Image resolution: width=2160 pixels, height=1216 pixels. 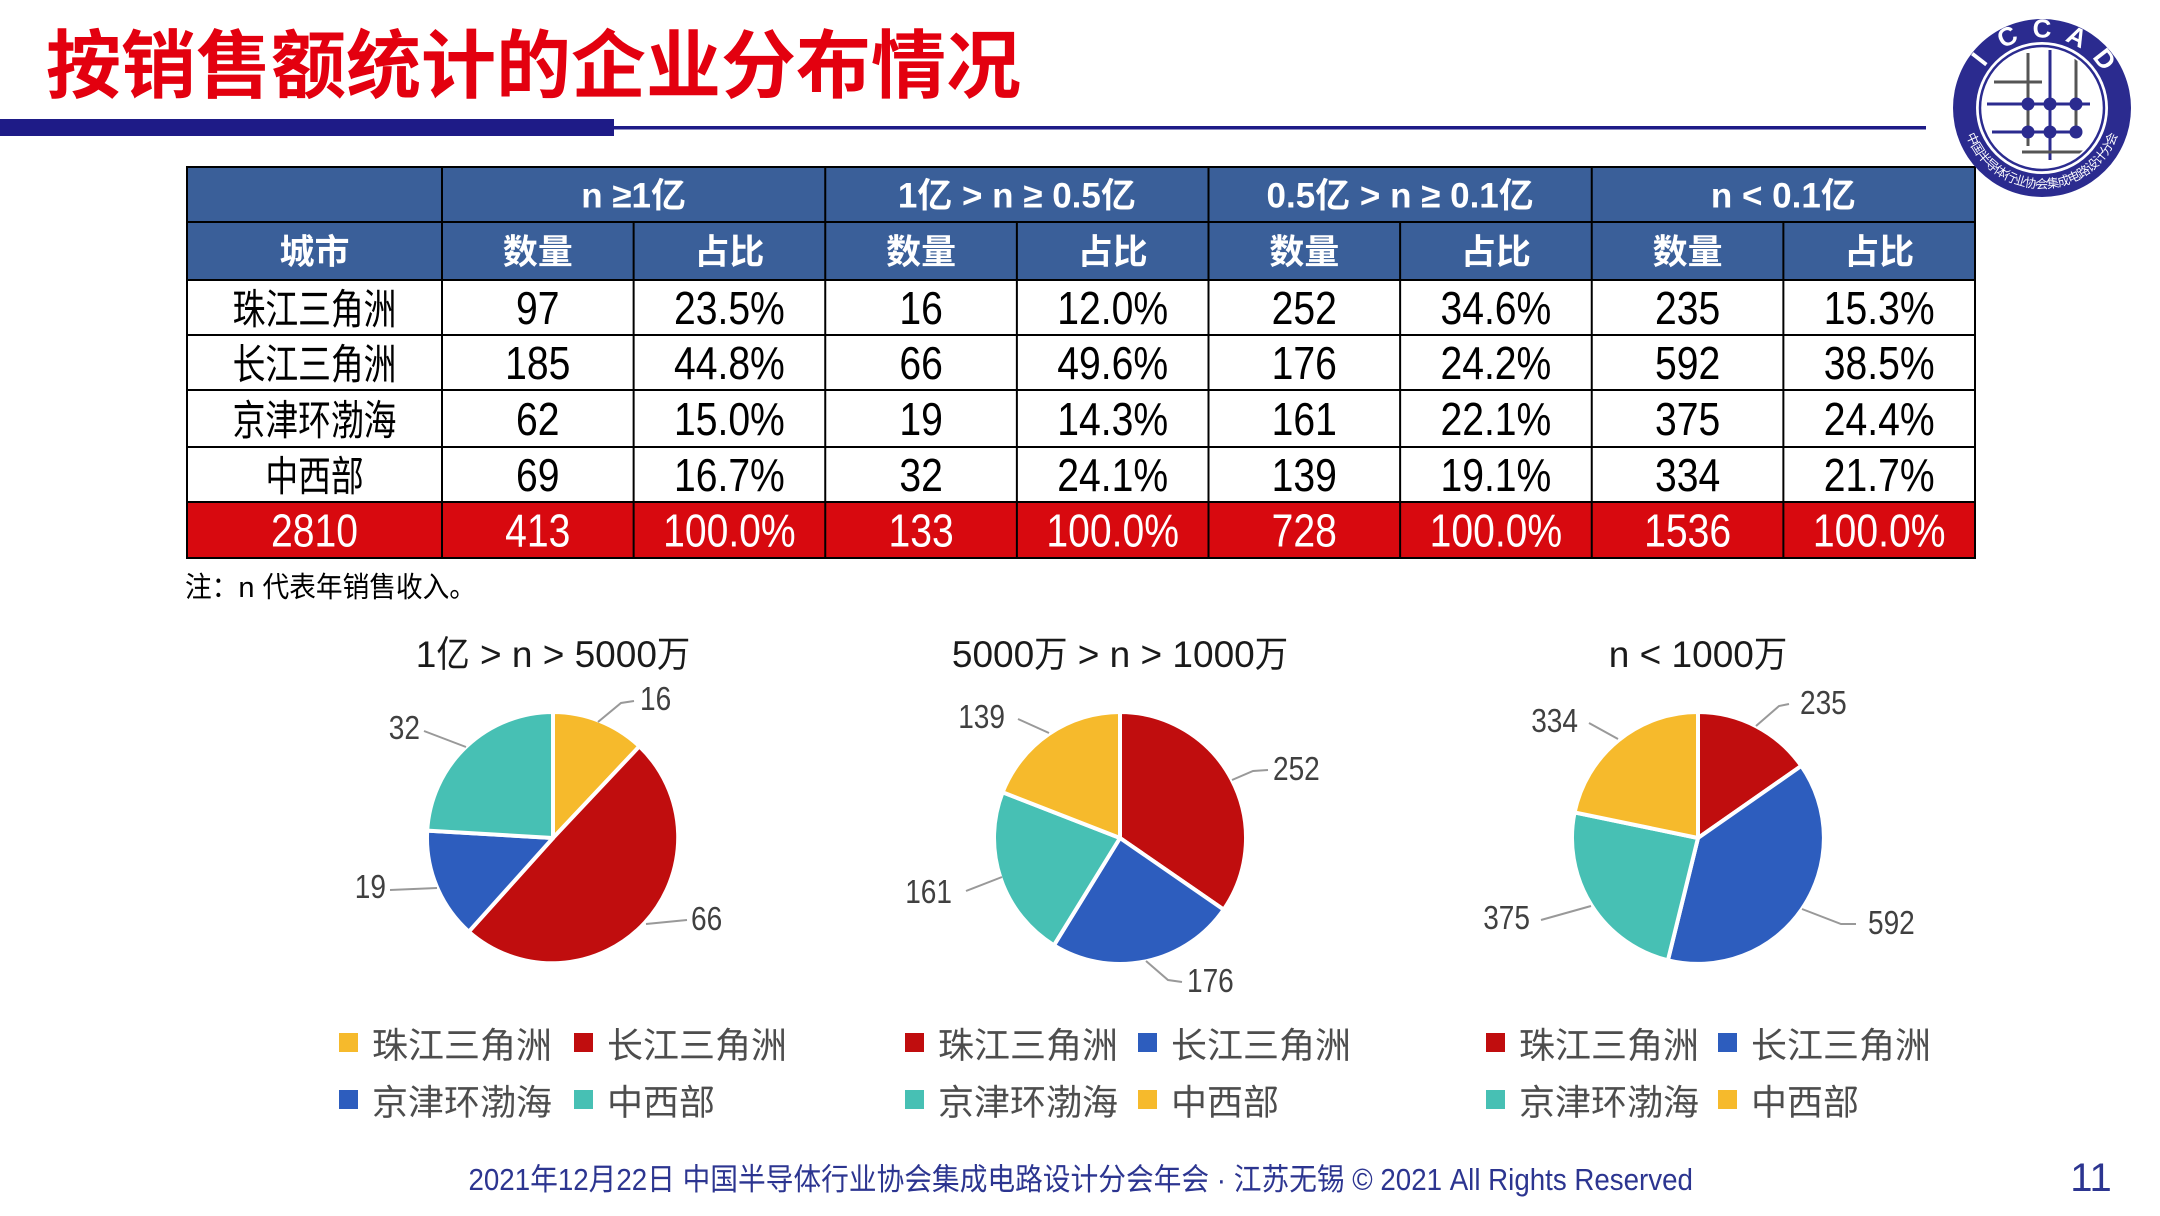 What do you see at coordinates (729, 476) in the screenshot?
I see `svg-text: 16.7%` at bounding box center [729, 476].